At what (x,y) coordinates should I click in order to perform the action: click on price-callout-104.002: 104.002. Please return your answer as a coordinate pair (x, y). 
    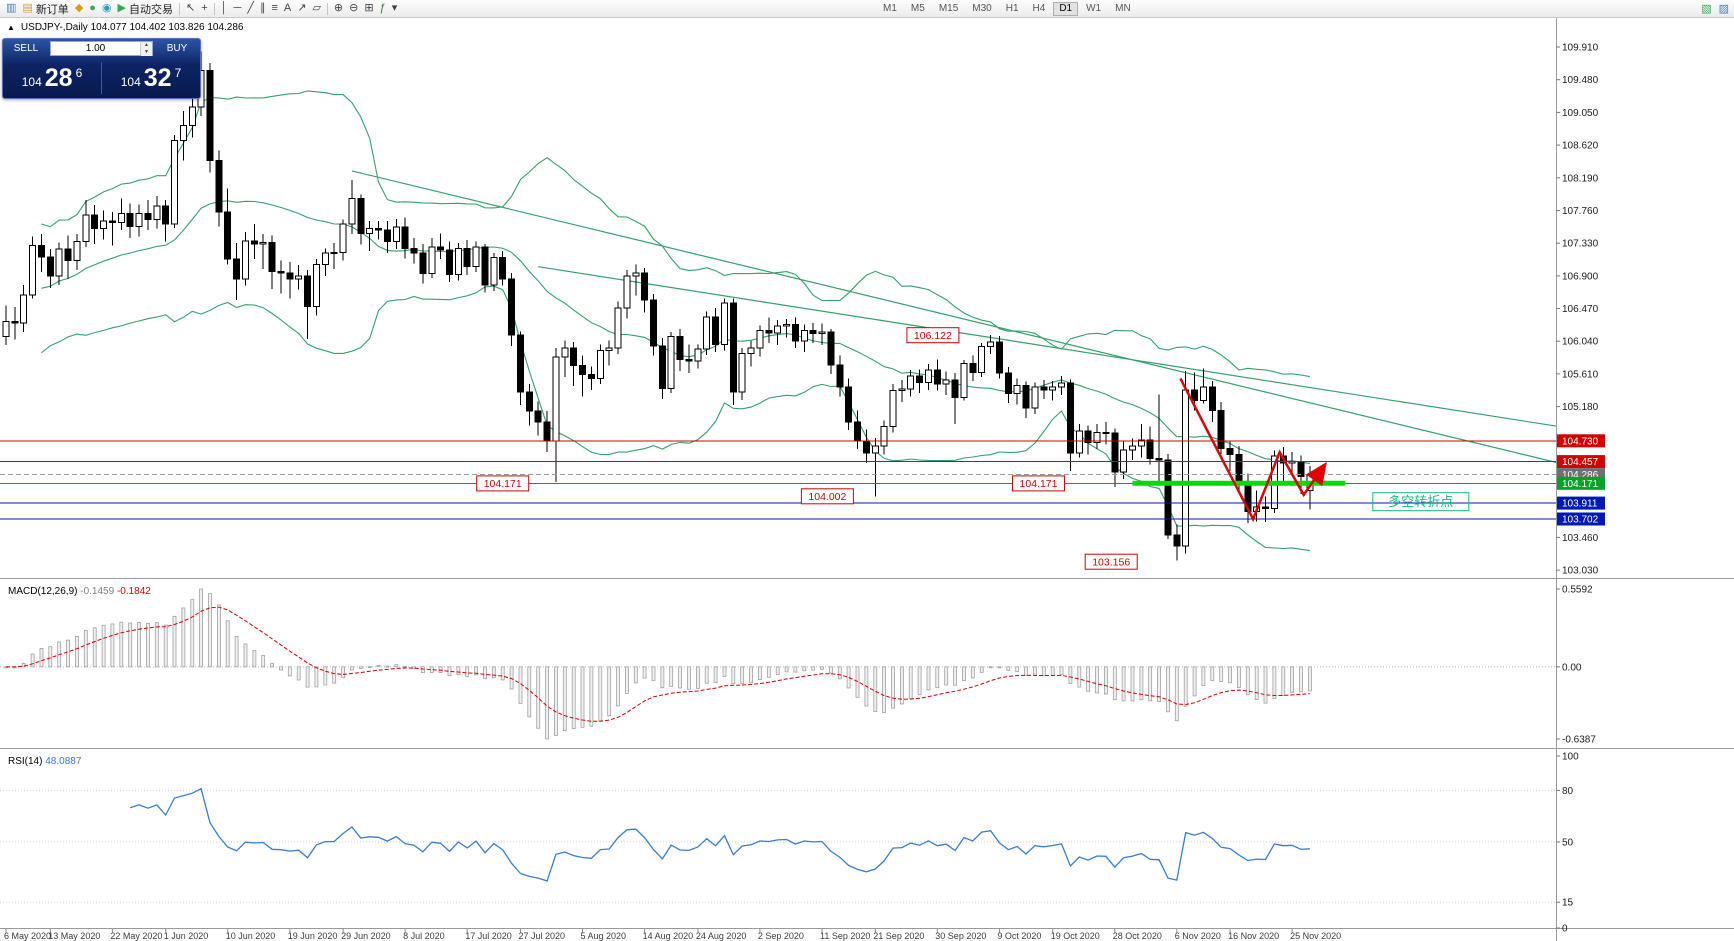
    Looking at the image, I should click on (827, 497).